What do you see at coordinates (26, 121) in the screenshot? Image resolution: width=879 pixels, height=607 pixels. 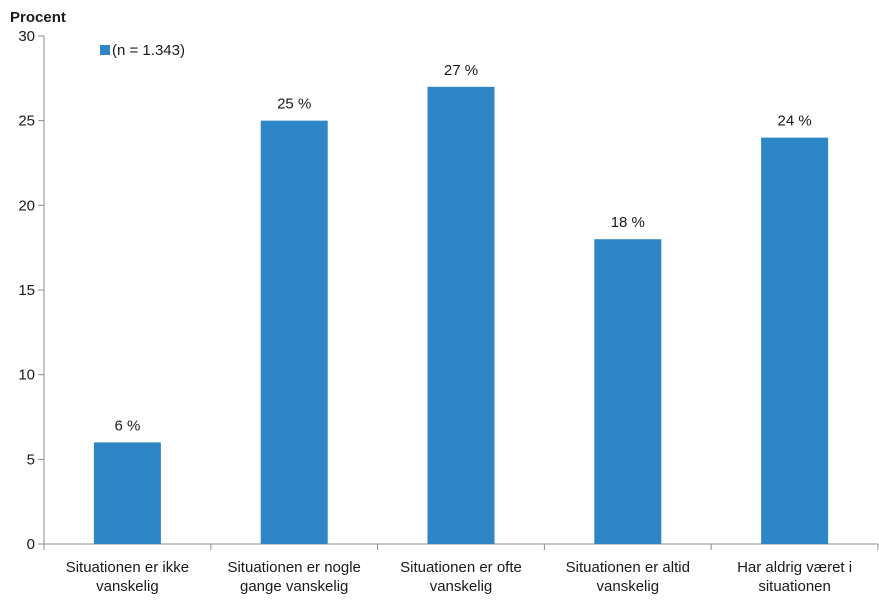 I see `y-tick-label: 25` at bounding box center [26, 121].